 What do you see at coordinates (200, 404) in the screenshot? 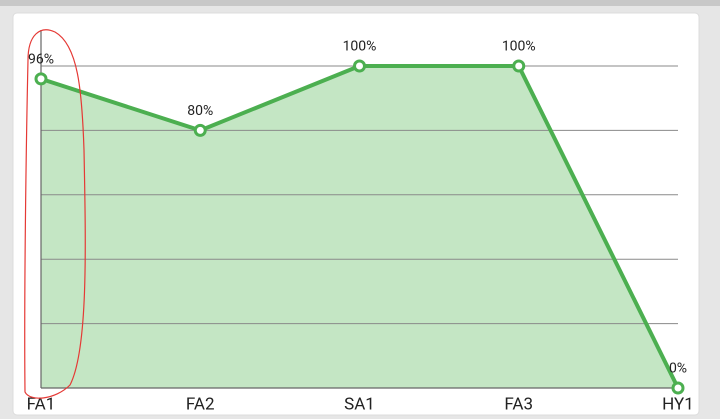
I see `x-tick-label: FA2` at bounding box center [200, 404].